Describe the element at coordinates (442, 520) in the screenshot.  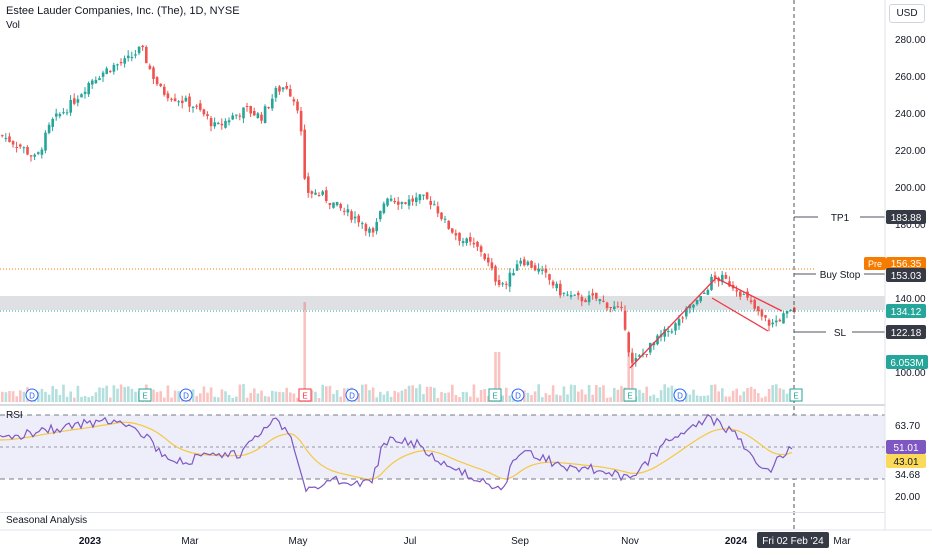
I see `seasonal-analysis-panel: Seasonal Analysis` at that location.